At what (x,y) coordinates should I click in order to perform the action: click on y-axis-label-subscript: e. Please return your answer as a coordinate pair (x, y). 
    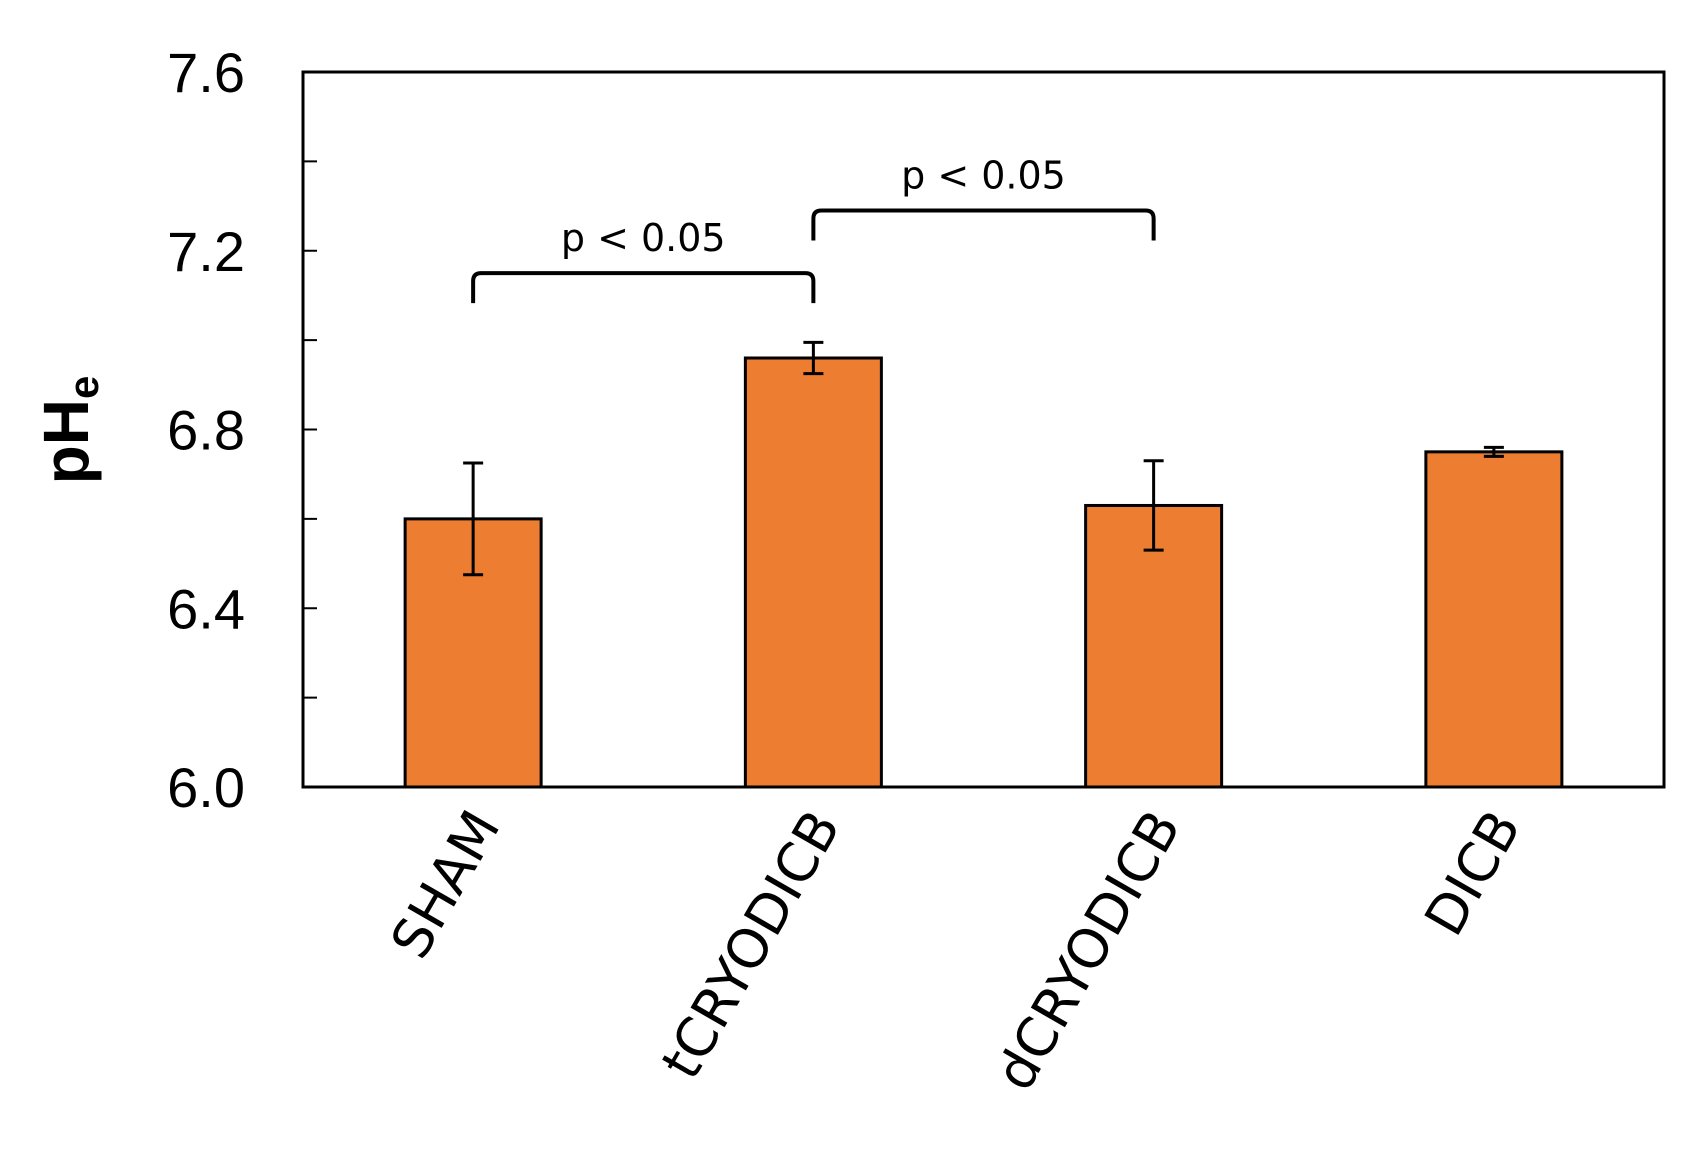
    Looking at the image, I should click on (83, 387).